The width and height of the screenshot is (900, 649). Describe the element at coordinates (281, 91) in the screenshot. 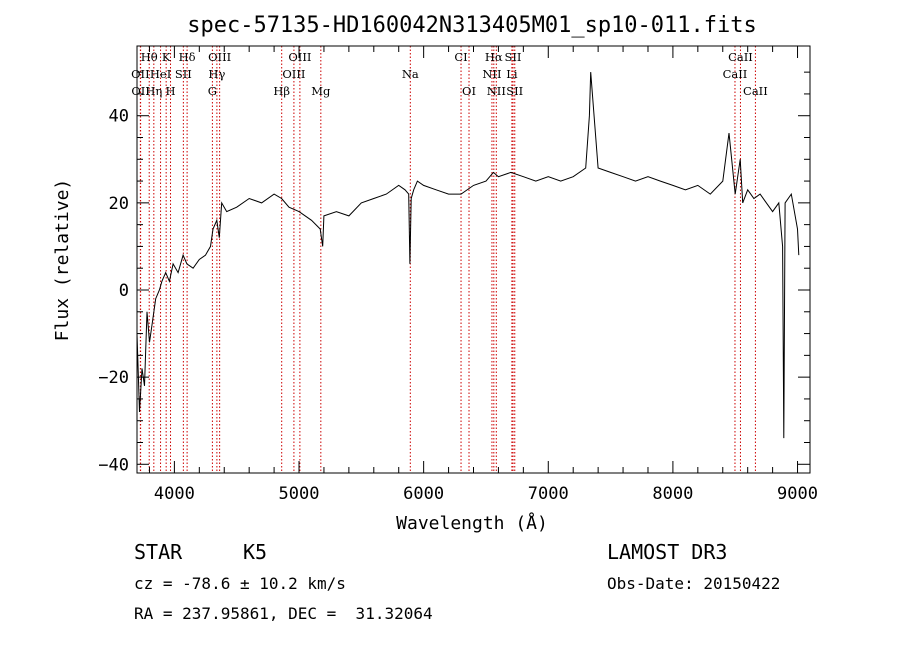

I see `line-label: Hβ` at that location.